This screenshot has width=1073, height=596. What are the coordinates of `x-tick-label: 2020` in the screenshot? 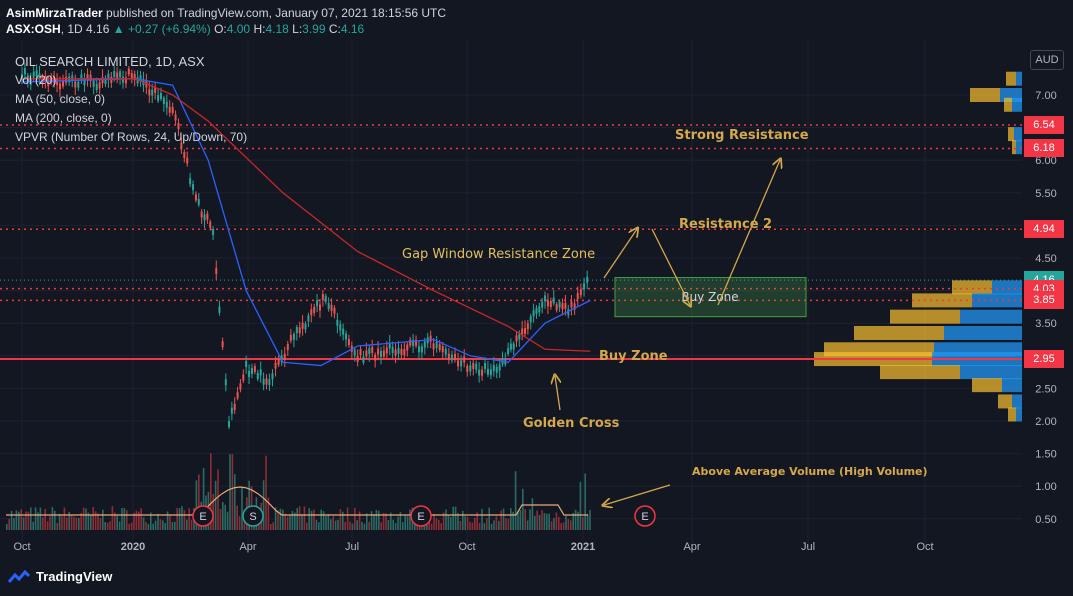 It's located at (133, 547).